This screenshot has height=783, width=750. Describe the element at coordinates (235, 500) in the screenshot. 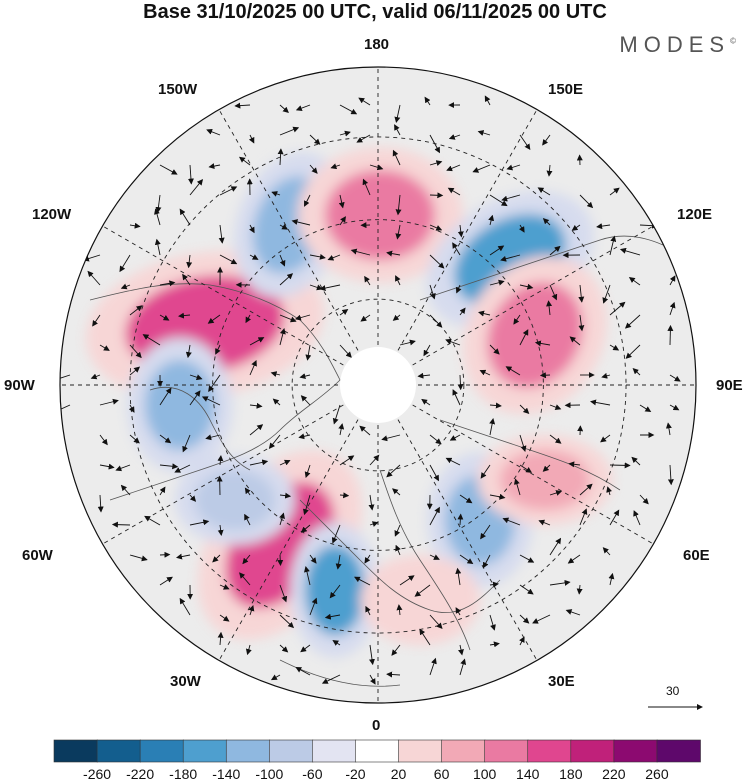

I see `anomaly-neg-labrador` at that location.